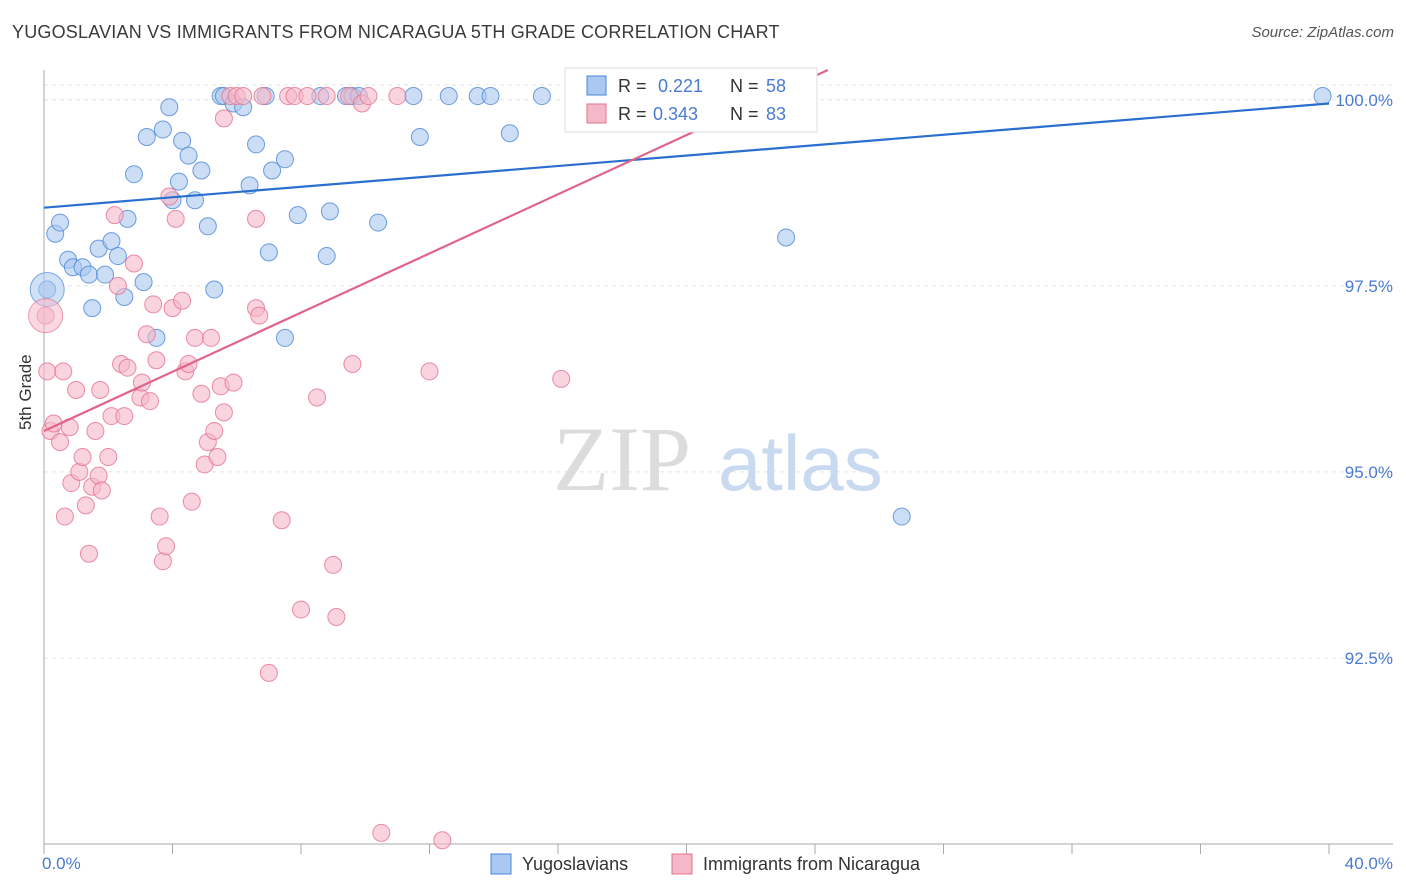 The width and height of the screenshot is (1406, 892). Describe the element at coordinates (632, 86) in the screenshot. I see `stats-r-label-blue: R =` at that location.